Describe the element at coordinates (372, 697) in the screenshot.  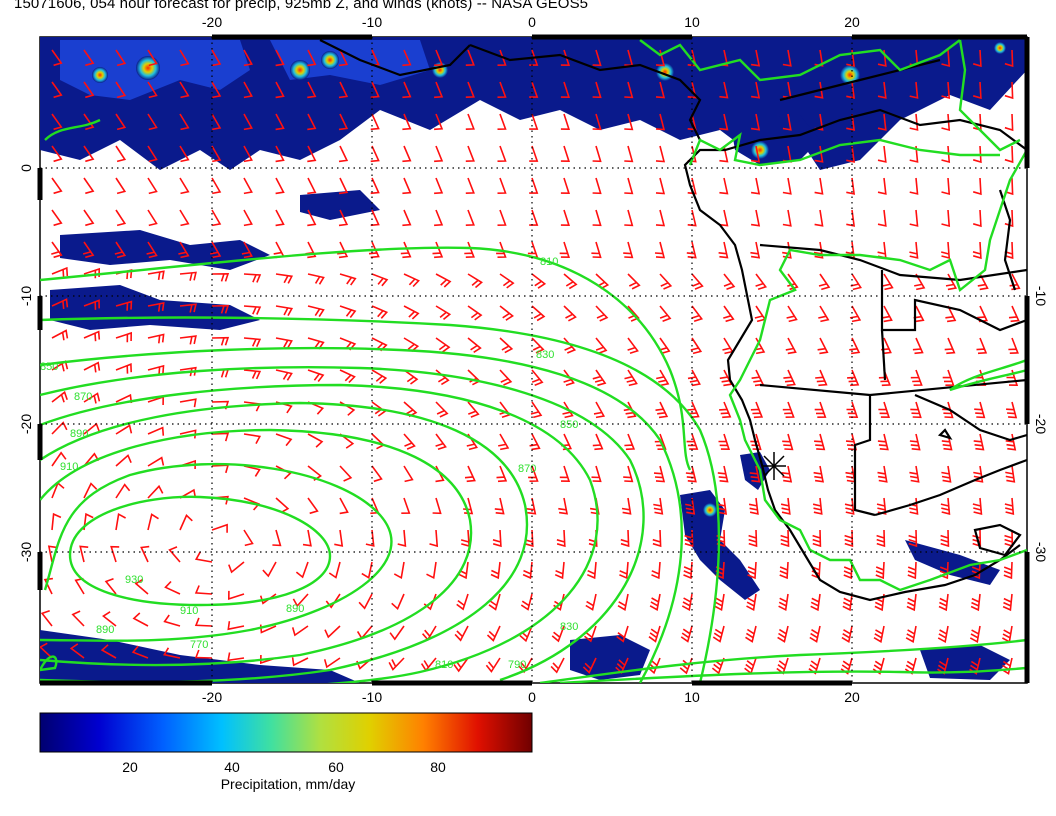
I see `svg-text: -10` at that location.